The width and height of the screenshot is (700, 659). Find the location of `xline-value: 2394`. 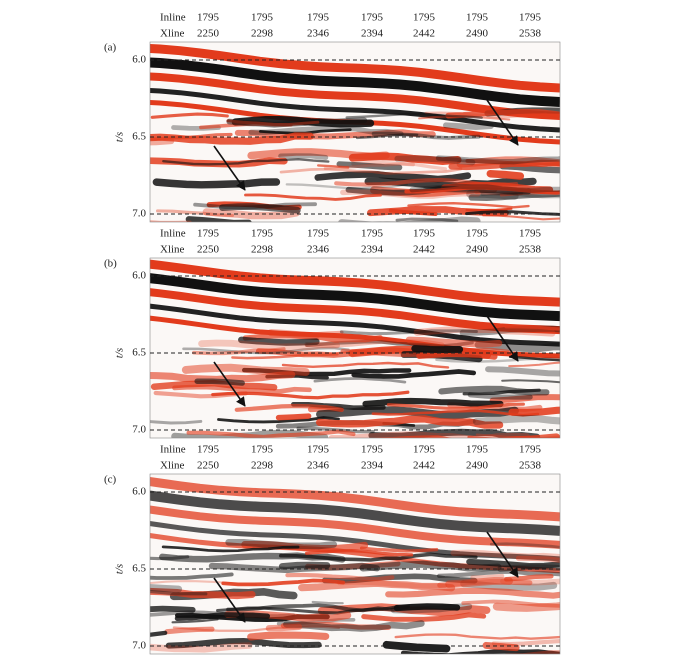

xline-value: 2394 is located at coordinates (372, 34).